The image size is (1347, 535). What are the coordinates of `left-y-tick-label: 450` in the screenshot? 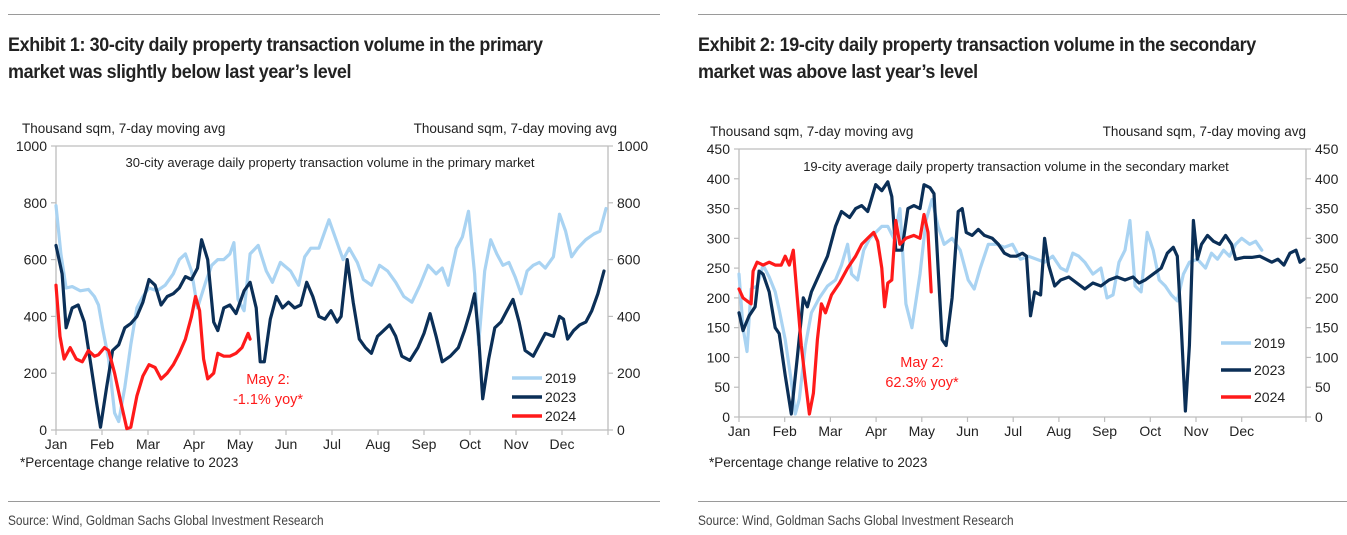 It's located at (719, 149).